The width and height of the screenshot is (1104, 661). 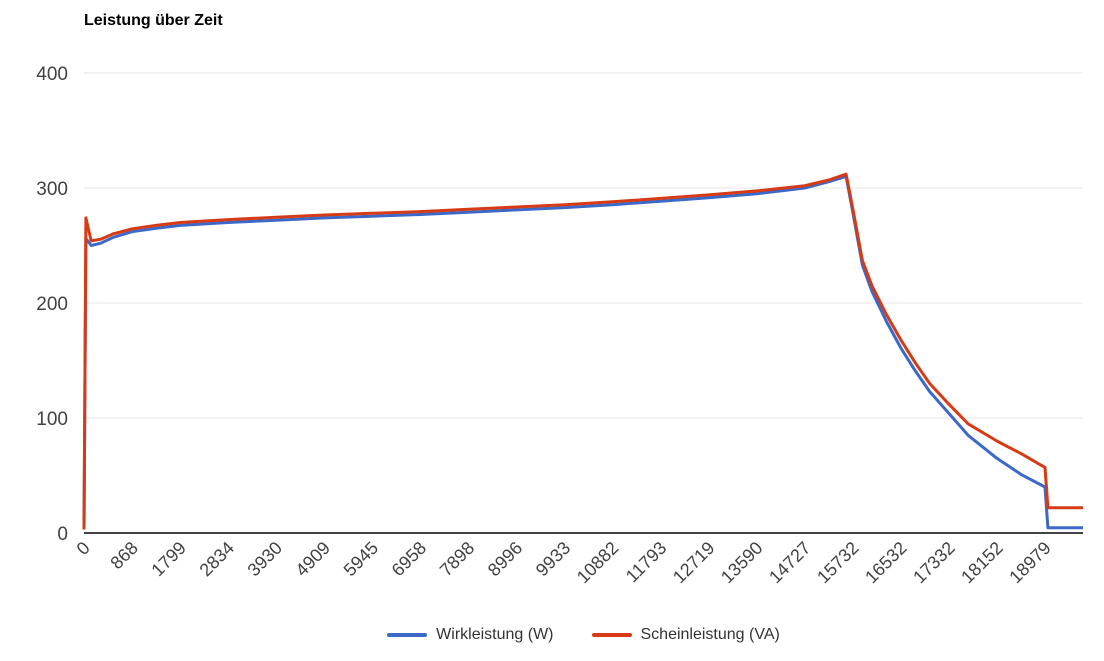 I want to click on x-axis-tick-label: 11793, so click(x=646, y=562).